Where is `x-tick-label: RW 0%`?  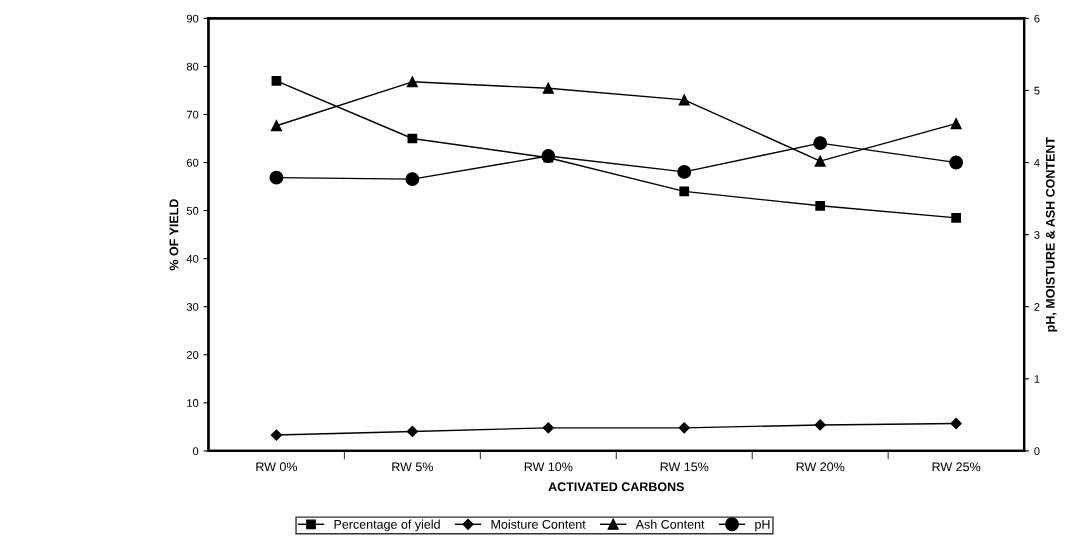 x-tick-label: RW 0% is located at coordinates (277, 467).